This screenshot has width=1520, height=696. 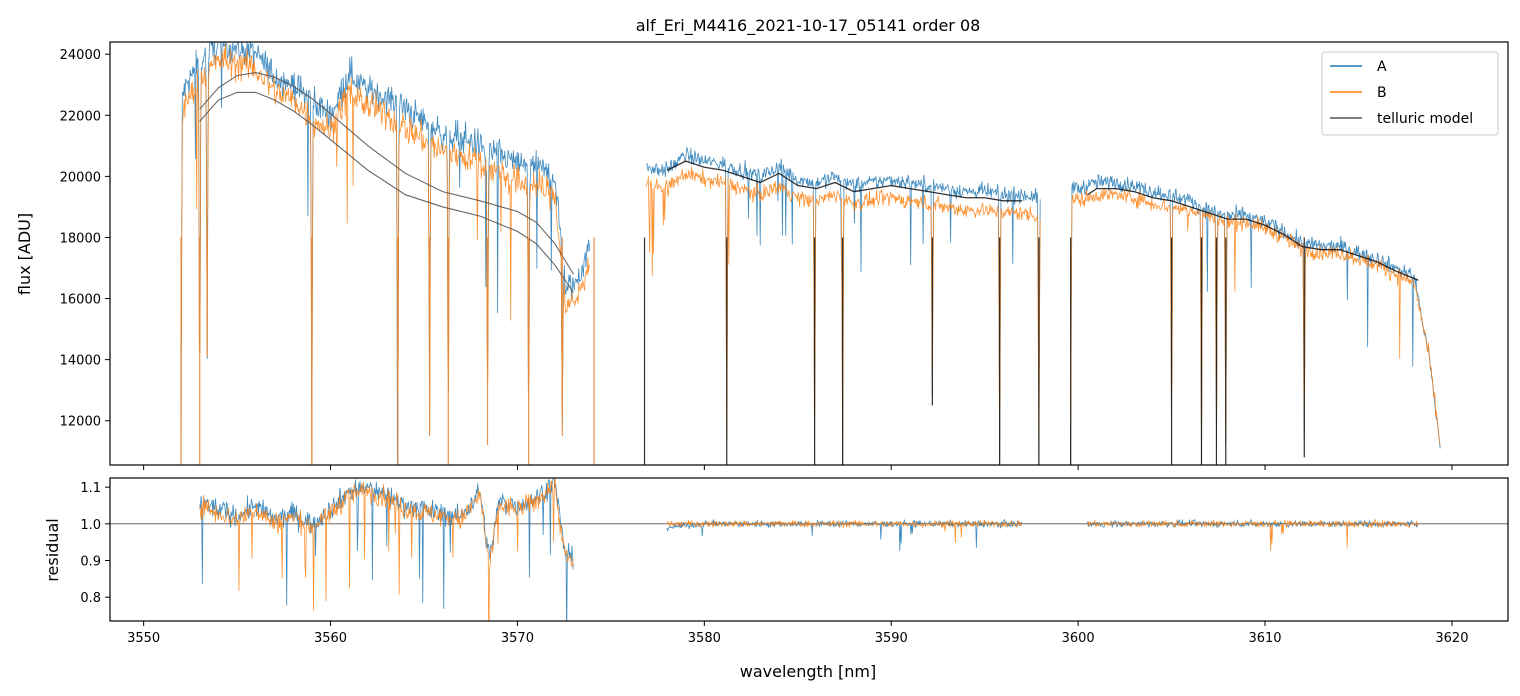 I want to click on residual-x-ticks: 3550 3560 3570 3580 3590 3600 3610 3620, so click(x=797, y=633).